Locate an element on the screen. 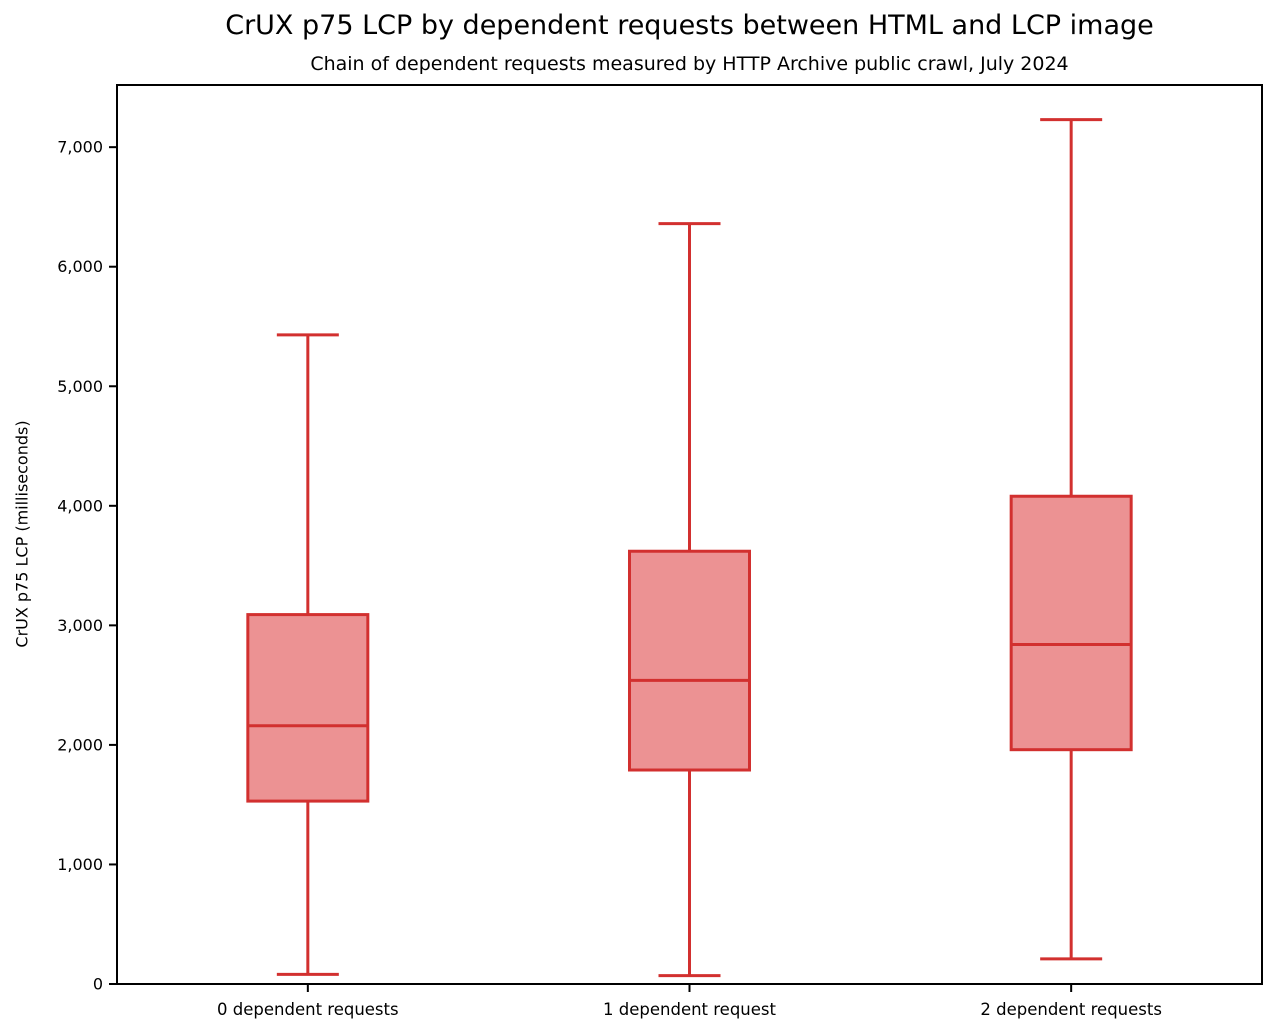 The height and width of the screenshot is (1030, 1280). y-tick-label: 4,000 is located at coordinates (80, 505).